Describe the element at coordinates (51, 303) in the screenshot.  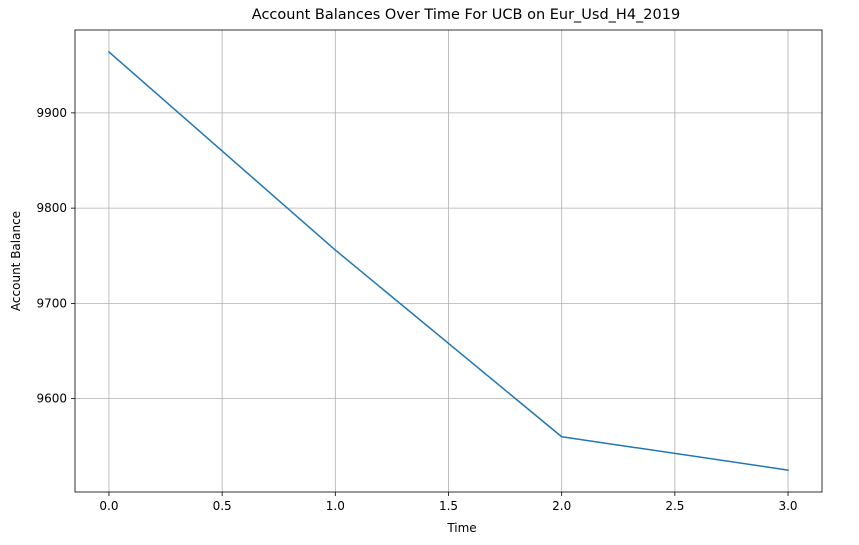
I see `y-tick-label: 9700` at that location.